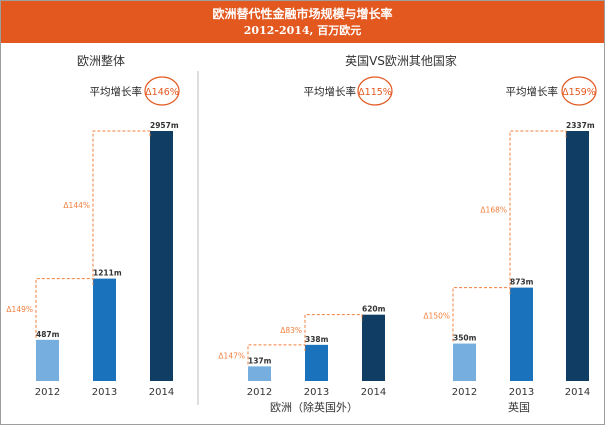  Describe the element at coordinates (316, 392) in the screenshot. I see `x-tick-europe-ex-uk-2013: 2013` at that location.